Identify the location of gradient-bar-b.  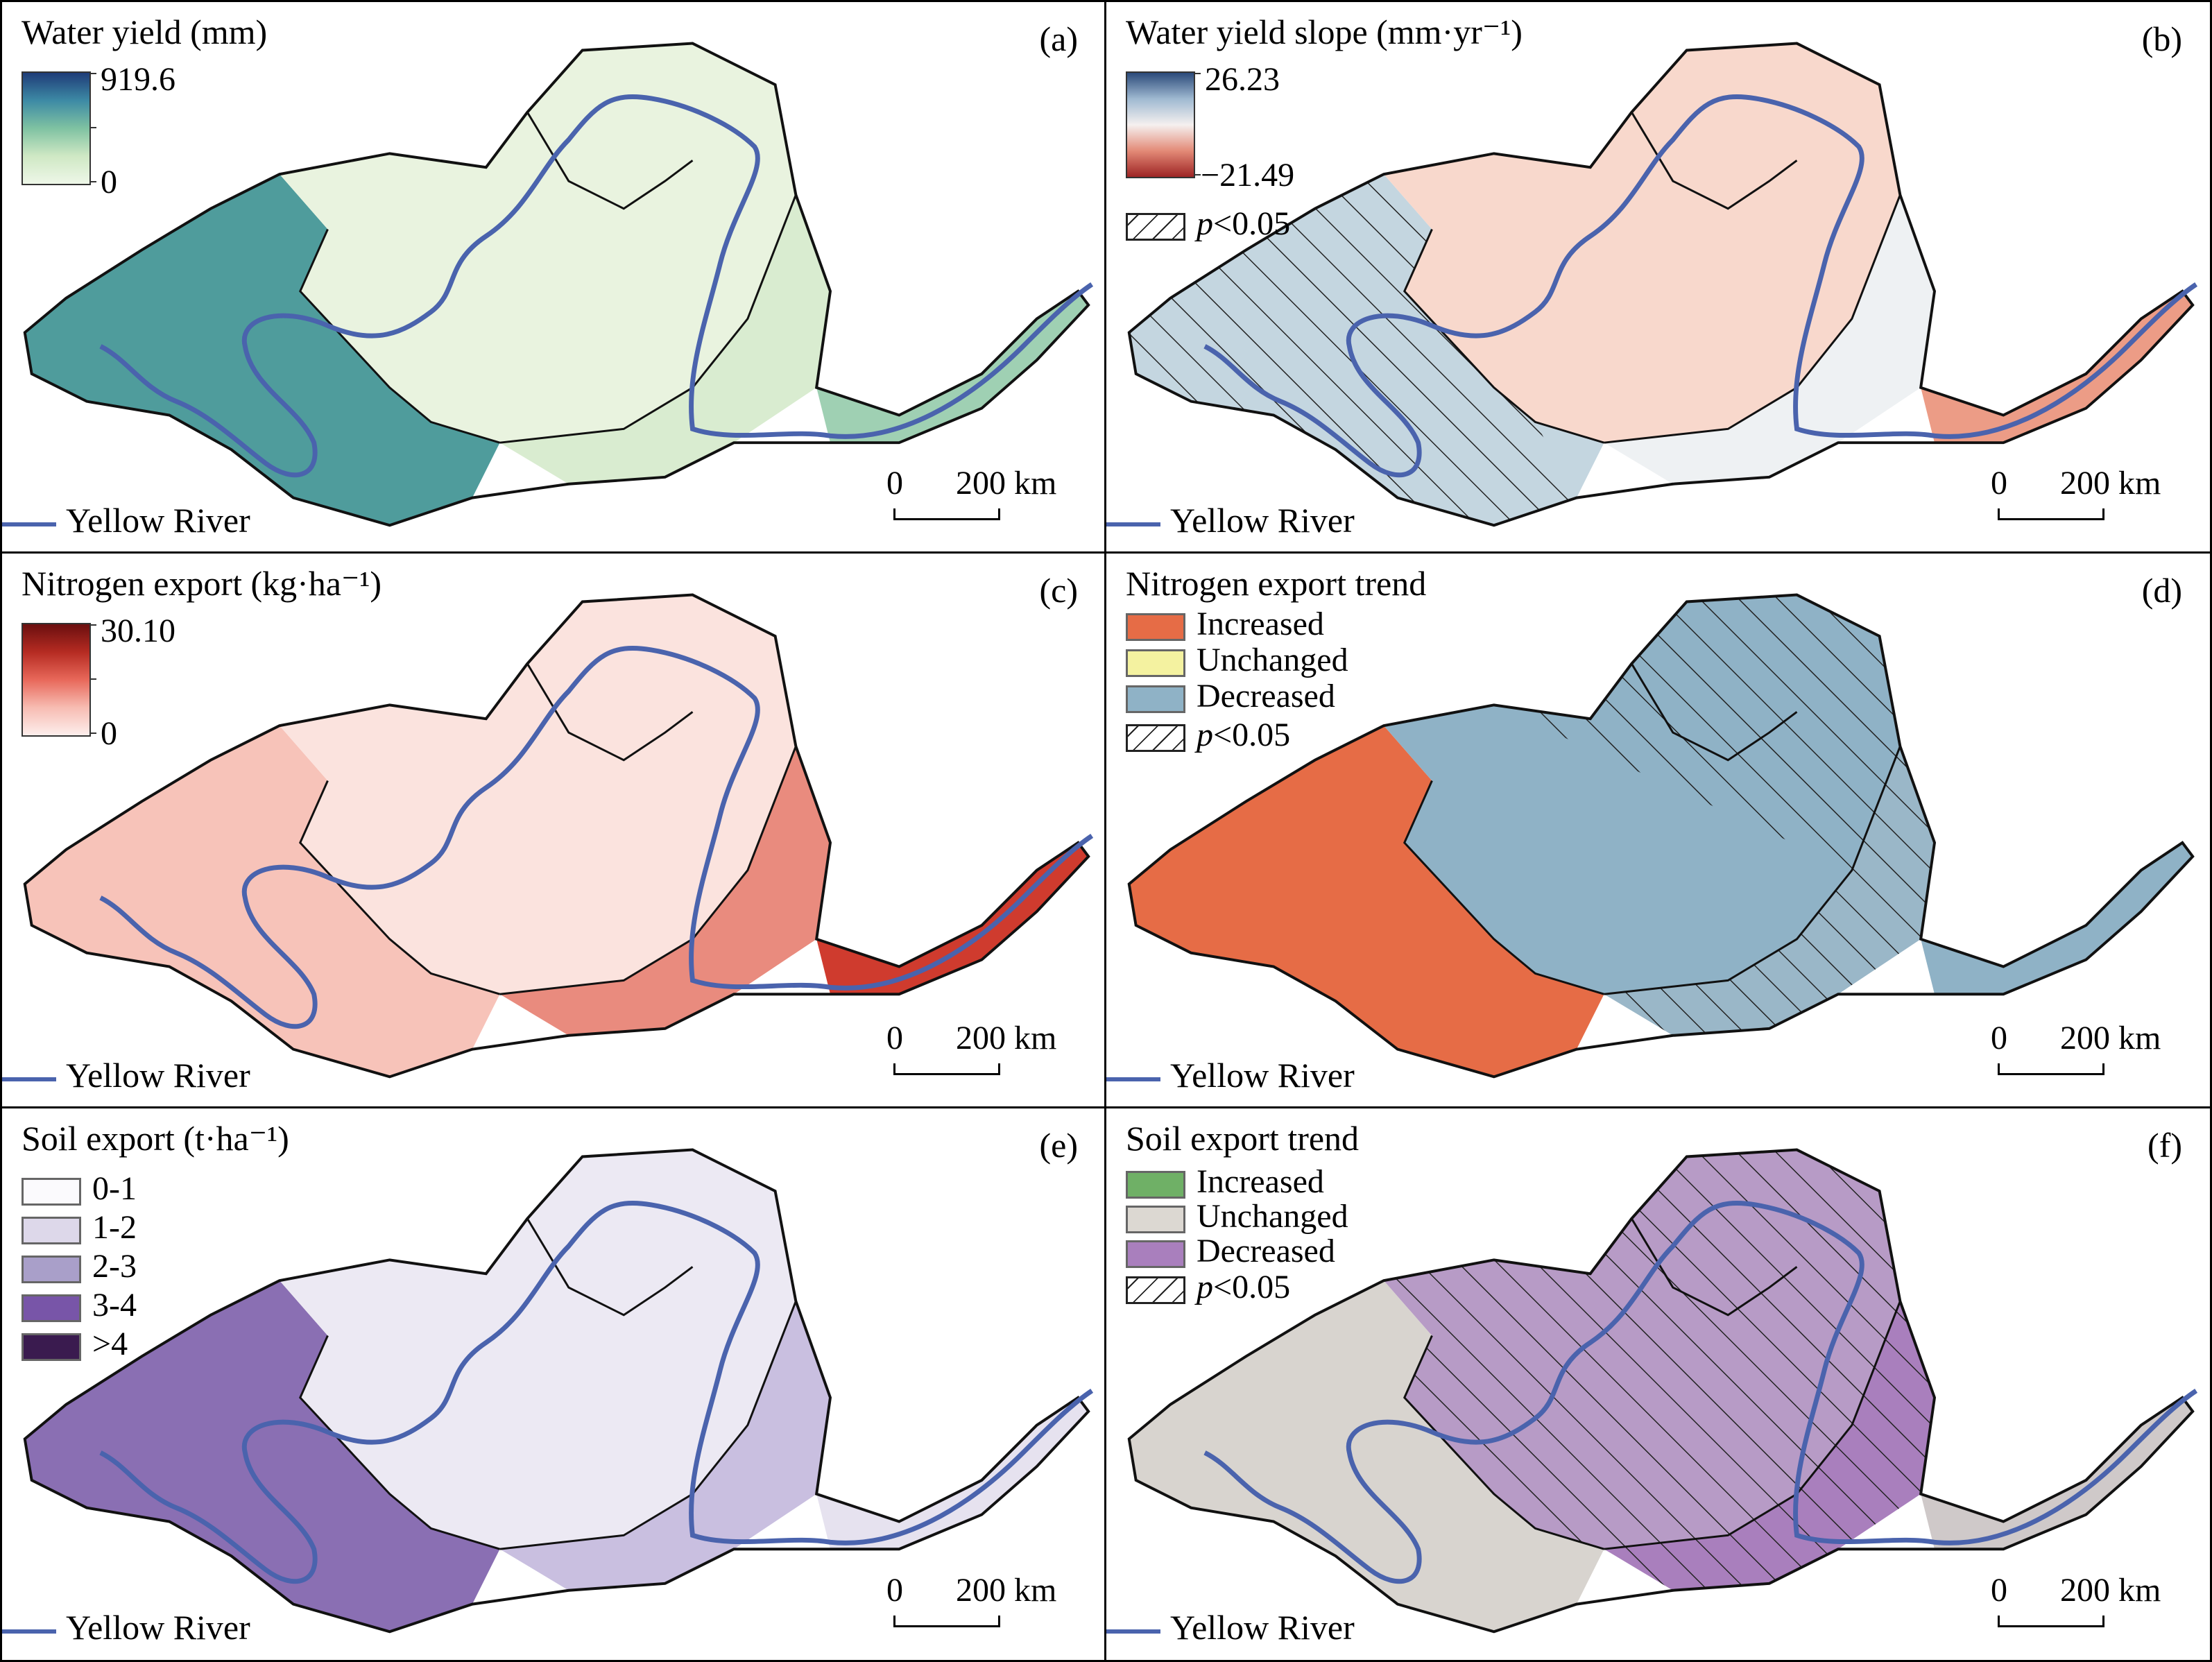
(1160, 124).